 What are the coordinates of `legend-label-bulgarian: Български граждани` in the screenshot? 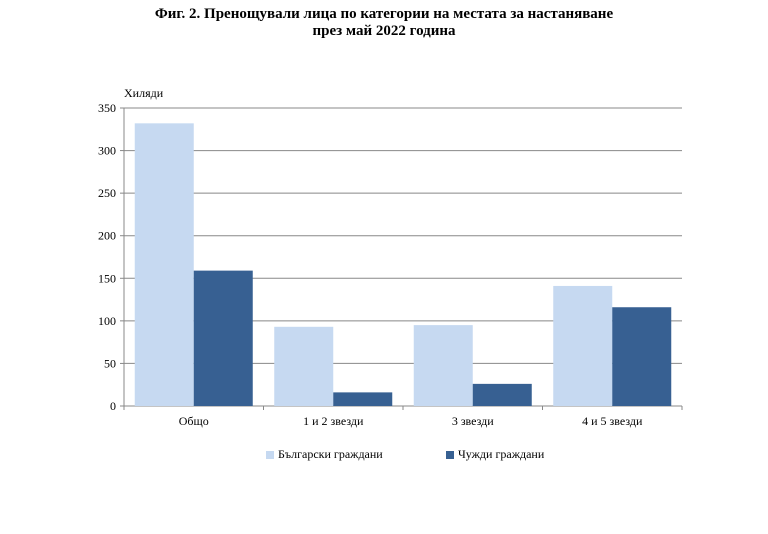 It's located at (330, 454).